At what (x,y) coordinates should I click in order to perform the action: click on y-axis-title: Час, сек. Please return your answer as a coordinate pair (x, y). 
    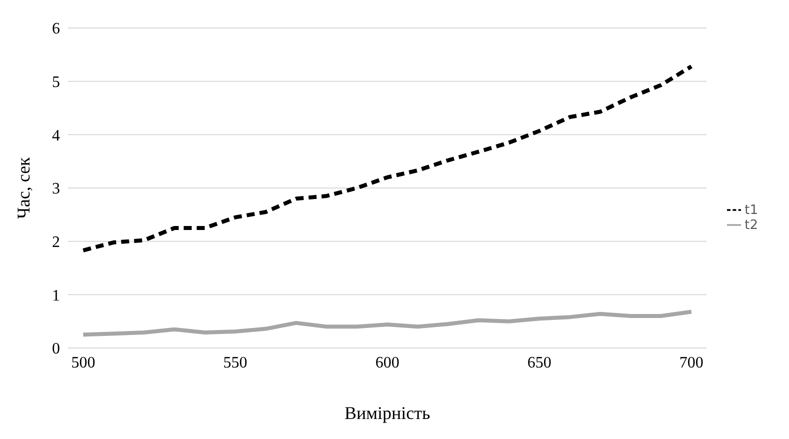
    Looking at the image, I should click on (23, 187).